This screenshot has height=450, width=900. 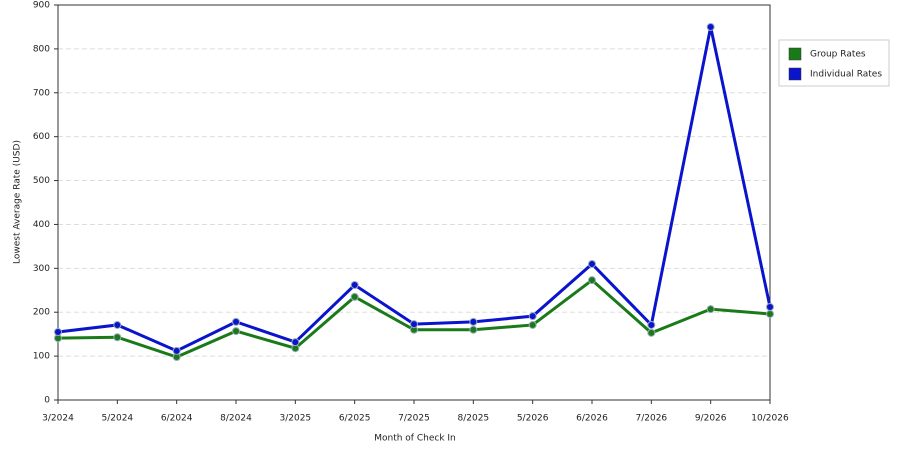 What do you see at coordinates (41, 181) in the screenshot?
I see `y-tick-label: 500` at bounding box center [41, 181].